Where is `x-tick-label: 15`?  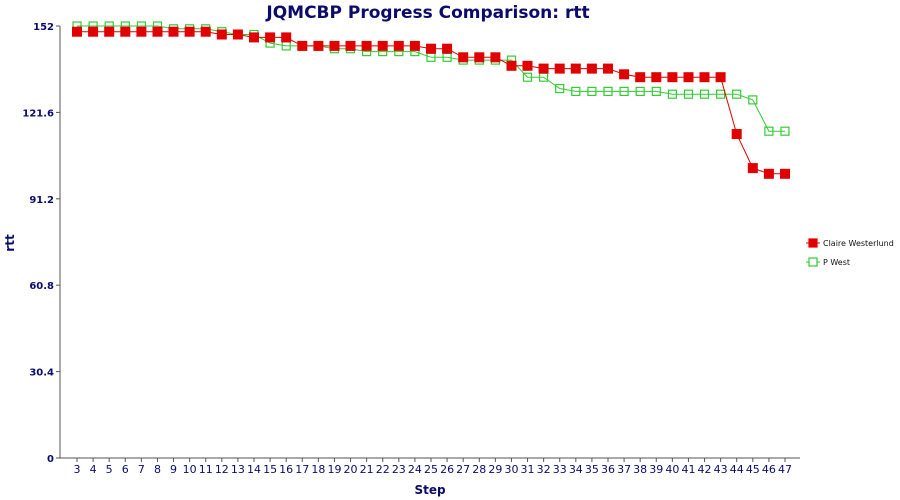 x-tick-label: 15 is located at coordinates (270, 469).